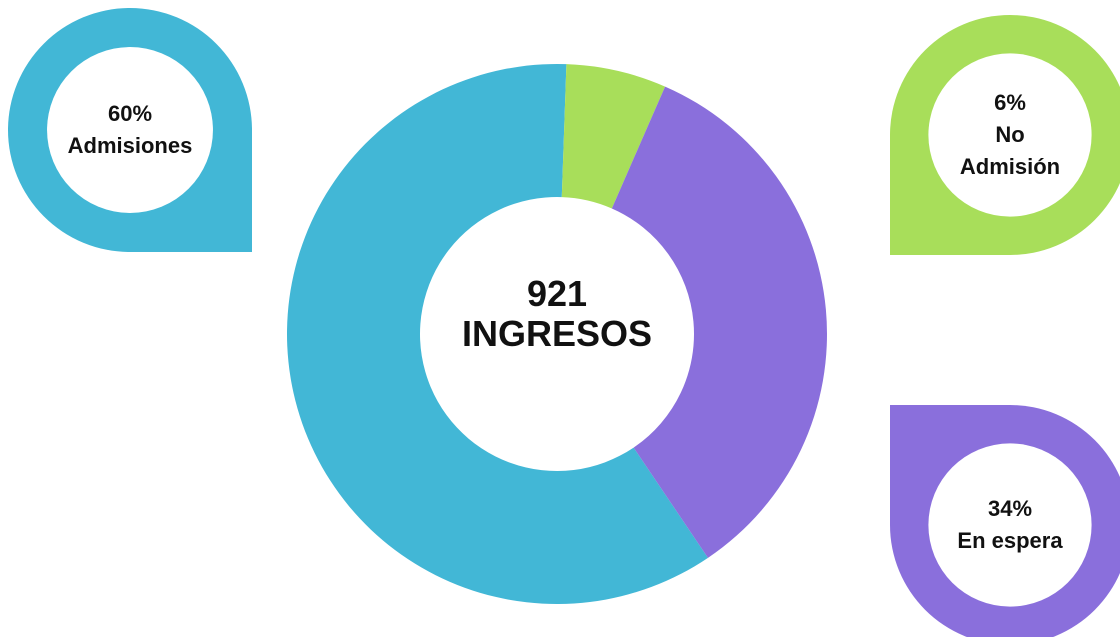 This screenshot has width=1120, height=637. Describe the element at coordinates (1010, 102) in the screenshot. I see `value-label: 6%` at that location.